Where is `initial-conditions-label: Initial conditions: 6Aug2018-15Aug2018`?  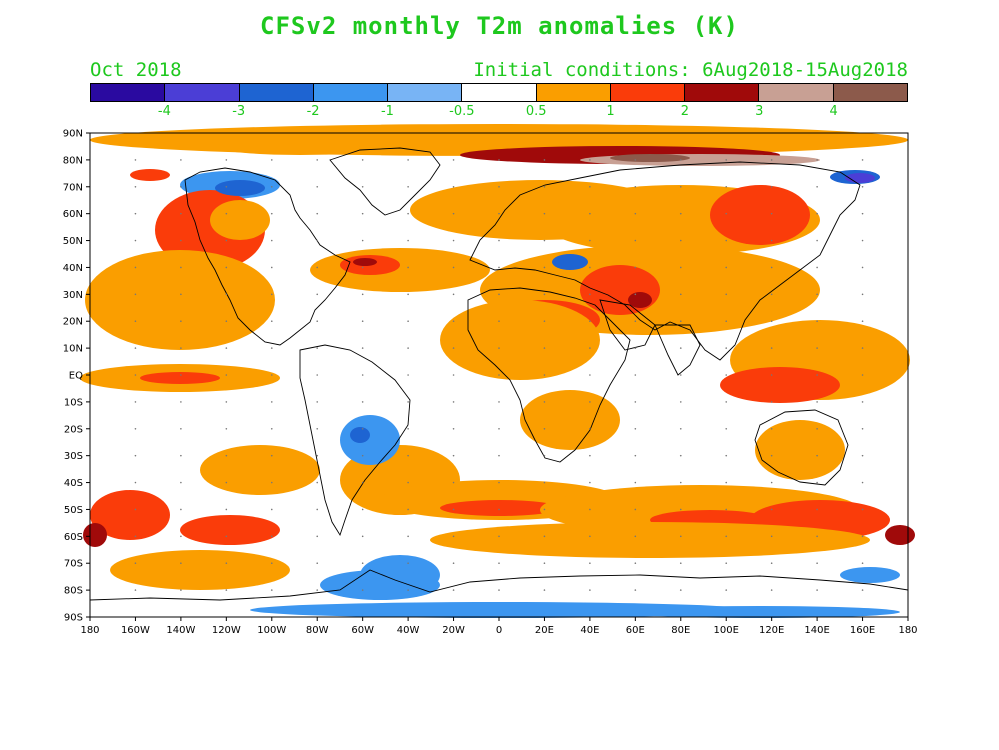 initial-conditions-label: Initial conditions: 6Aug2018-15Aug2018 is located at coordinates (690, 70).